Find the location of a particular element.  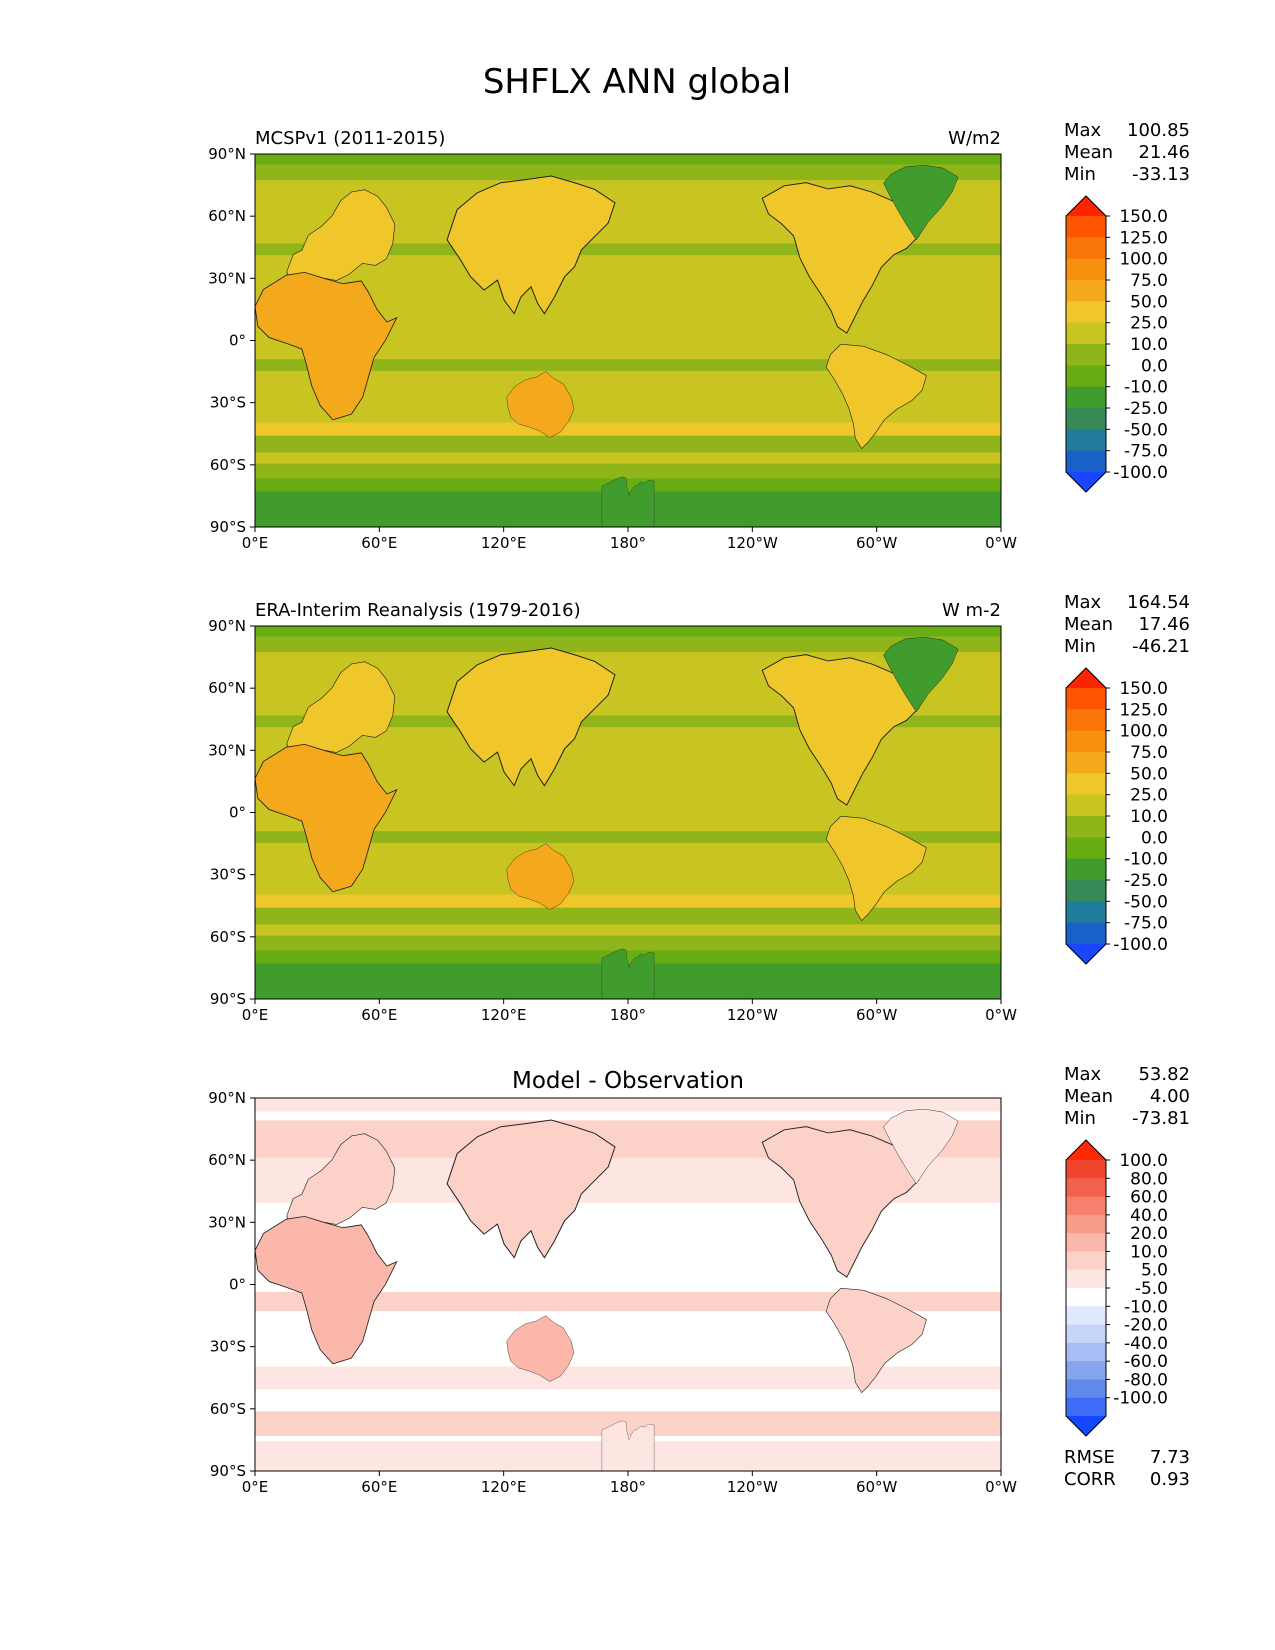

y-tick-label: 90°N is located at coordinates (227, 154).